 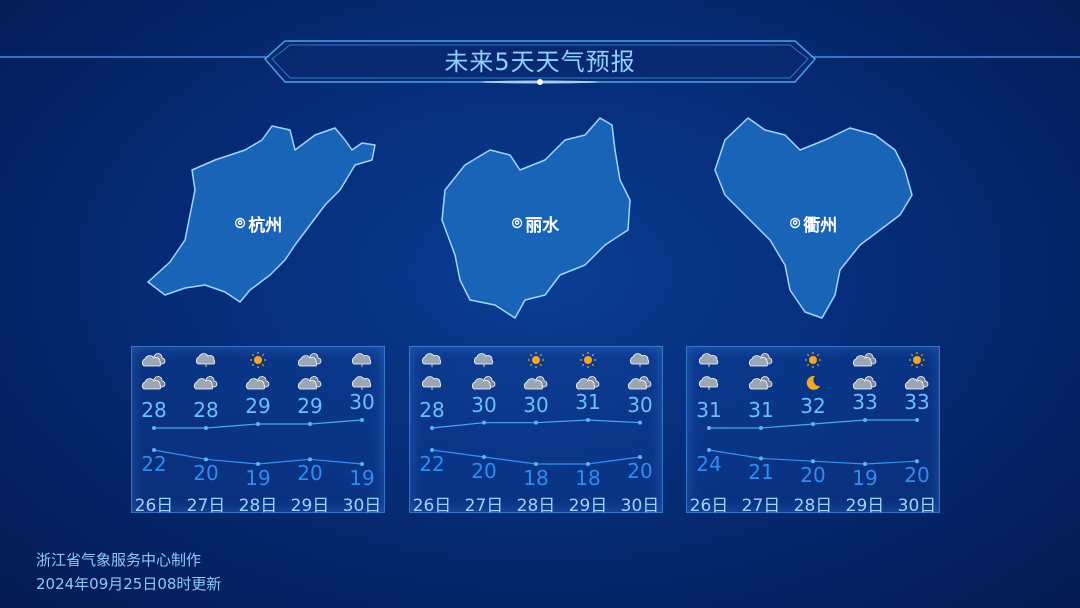 What do you see at coordinates (259, 225) in the screenshot?
I see `city-label-hangzhou: ⌾ 杭州` at bounding box center [259, 225].